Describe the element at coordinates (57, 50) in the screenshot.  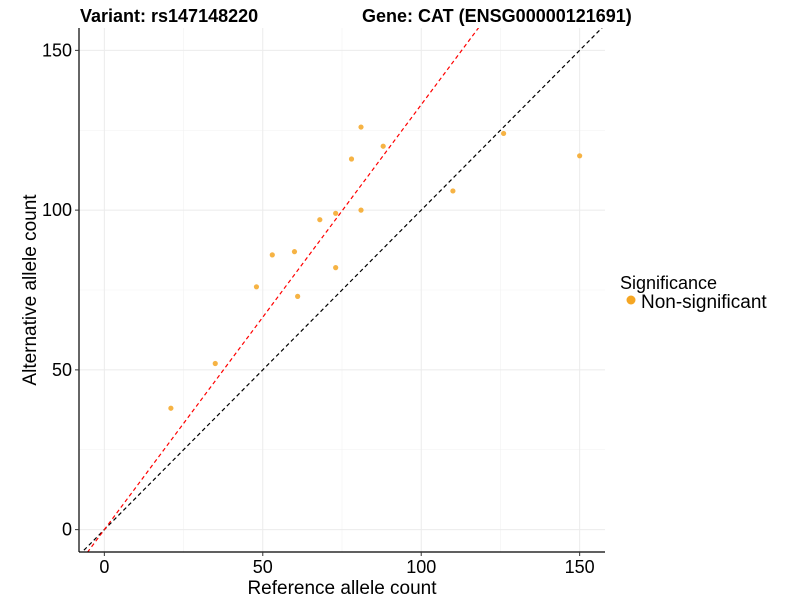
I see `y-tick-label: 150` at that location.